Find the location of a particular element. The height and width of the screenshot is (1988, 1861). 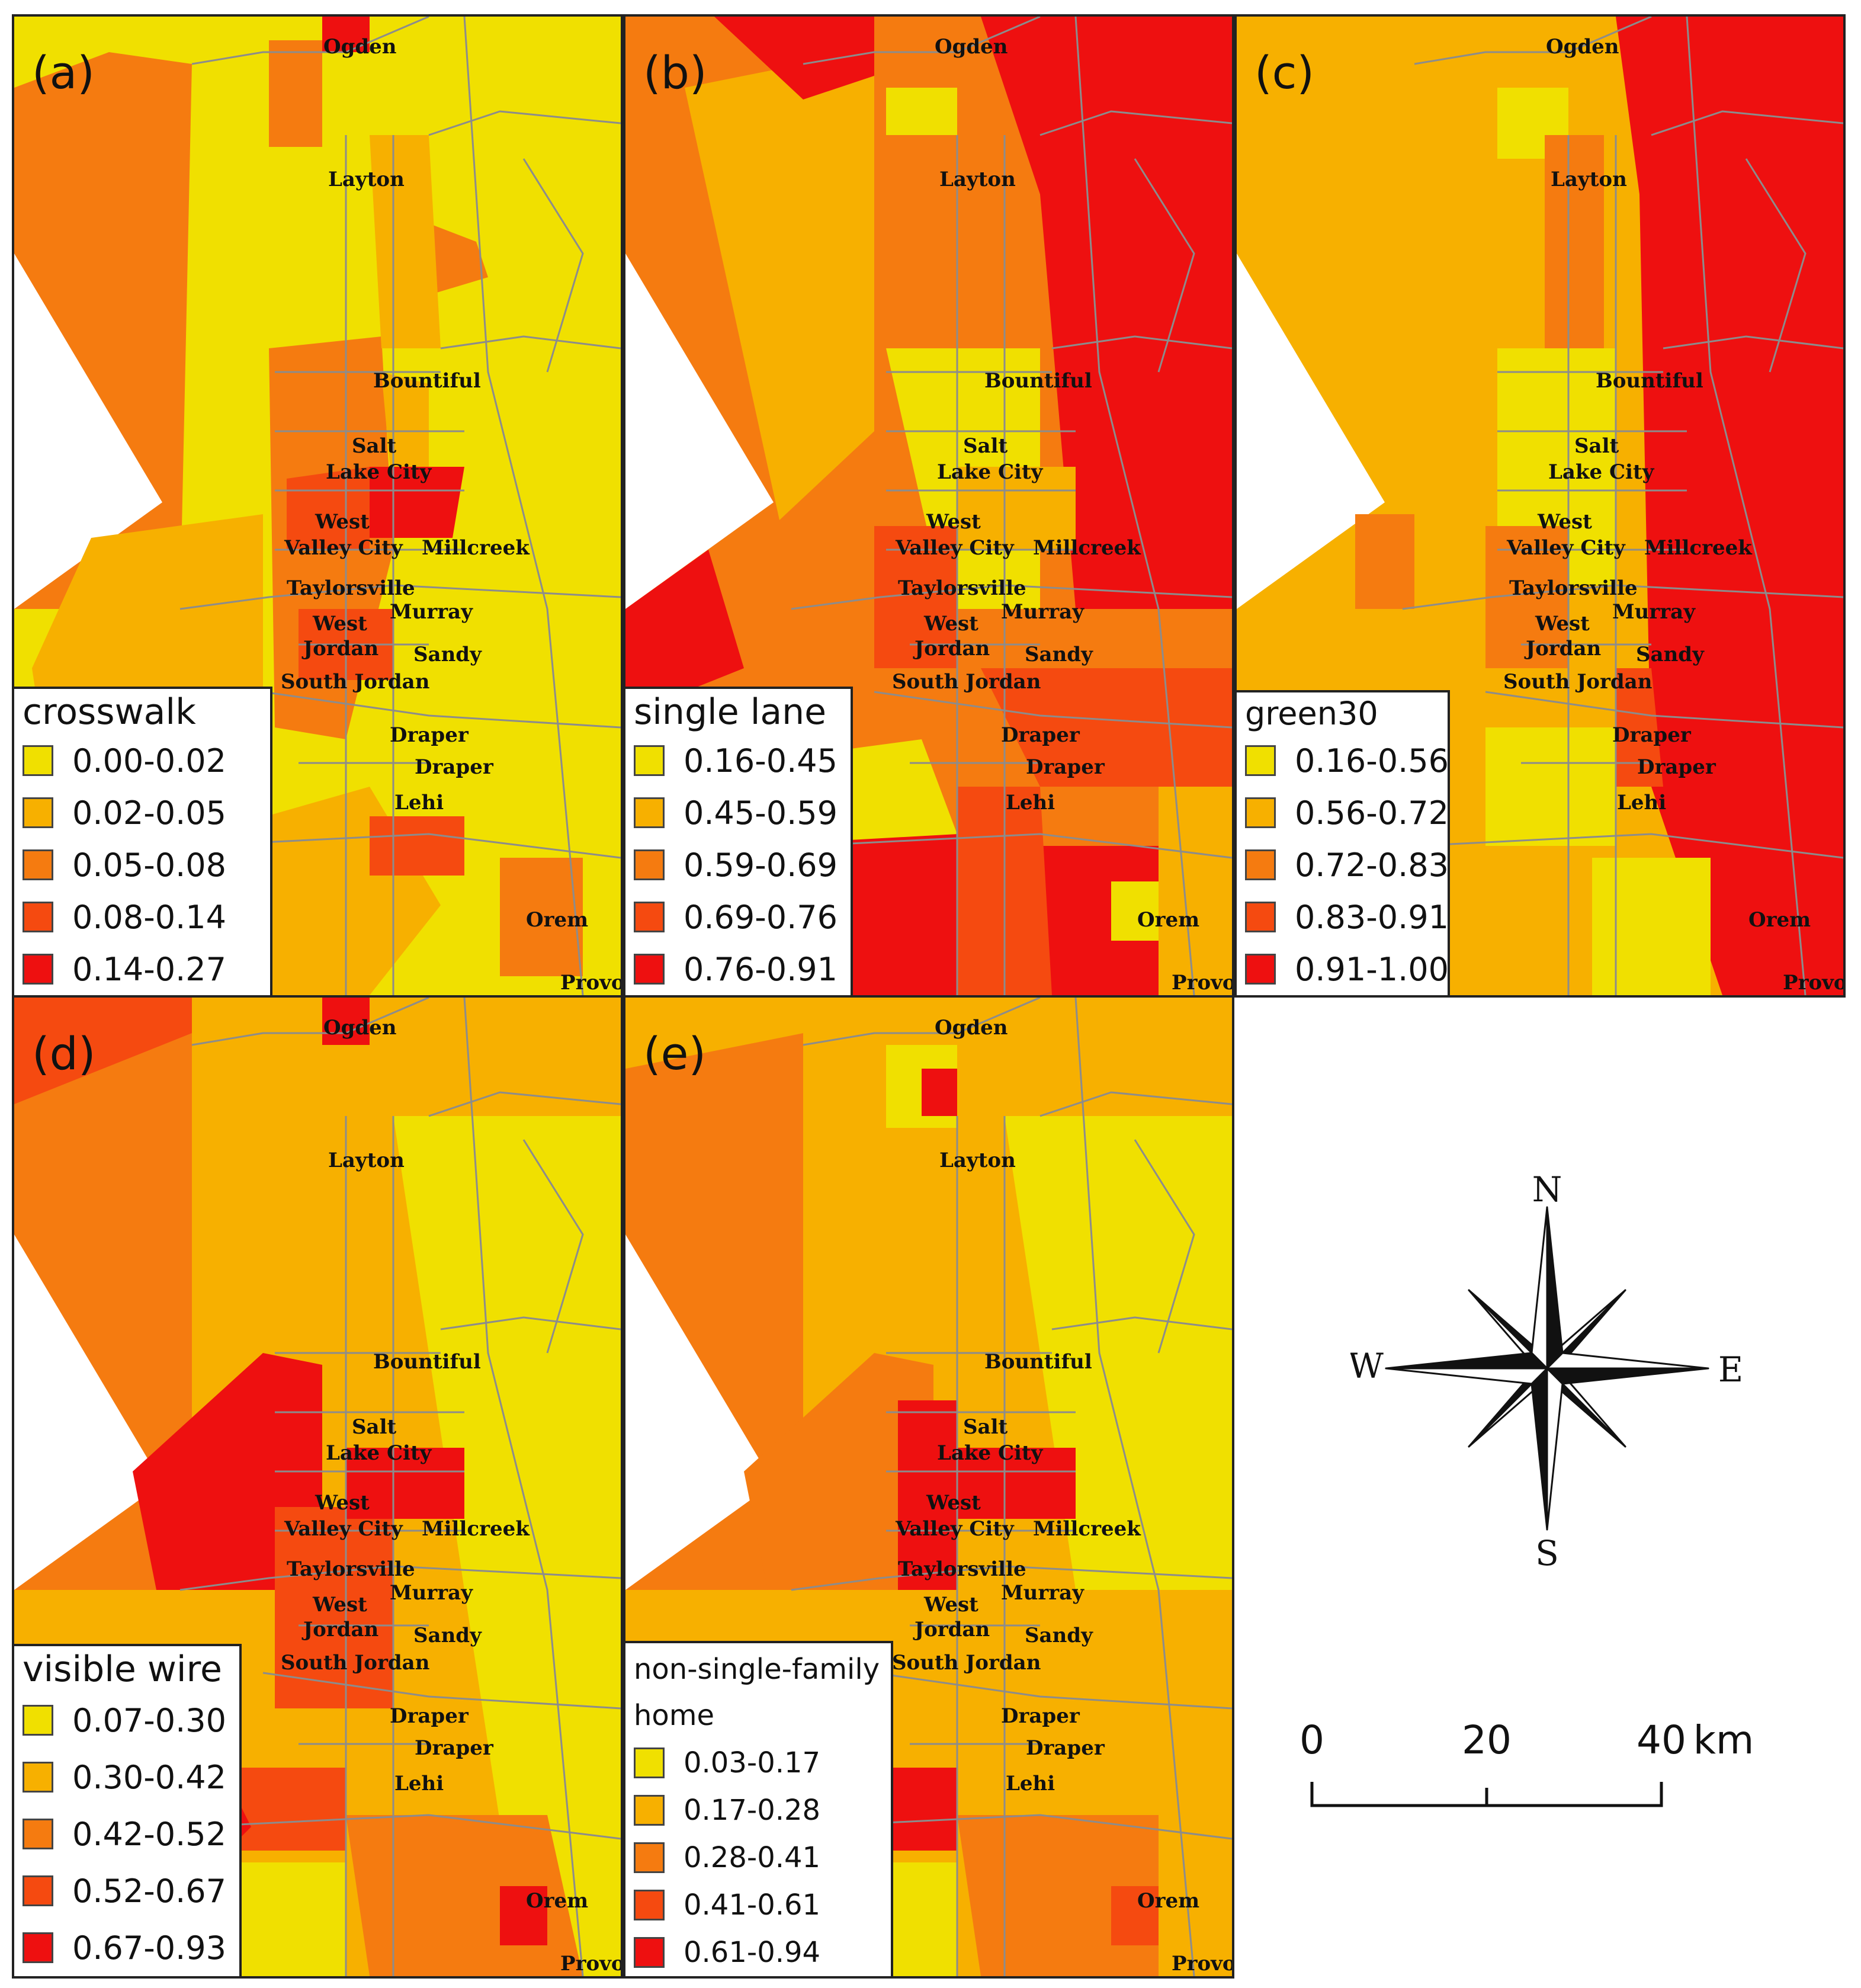

scale-bar-line is located at coordinates (1486, 1794).